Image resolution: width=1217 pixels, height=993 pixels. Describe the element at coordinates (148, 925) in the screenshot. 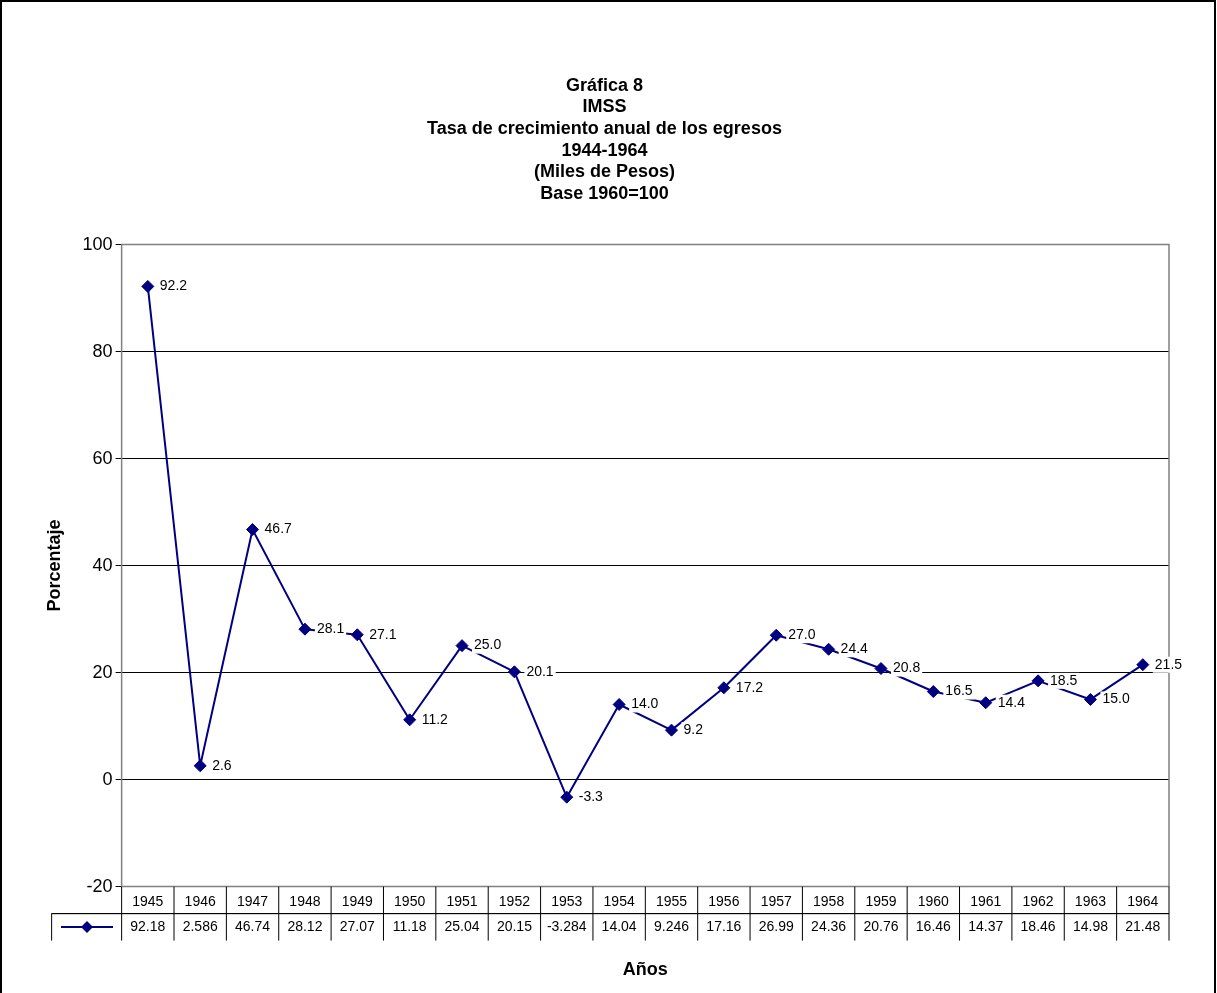

I see `data-label: 92.18` at that location.